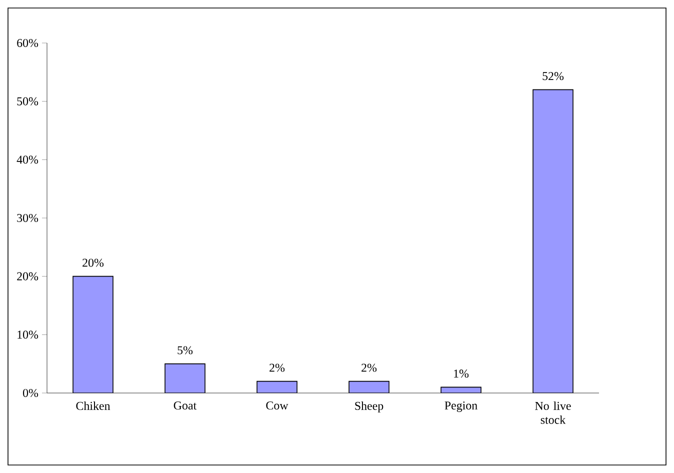  Describe the element at coordinates (277, 406) in the screenshot. I see `x-tick-label: Cow` at that location.